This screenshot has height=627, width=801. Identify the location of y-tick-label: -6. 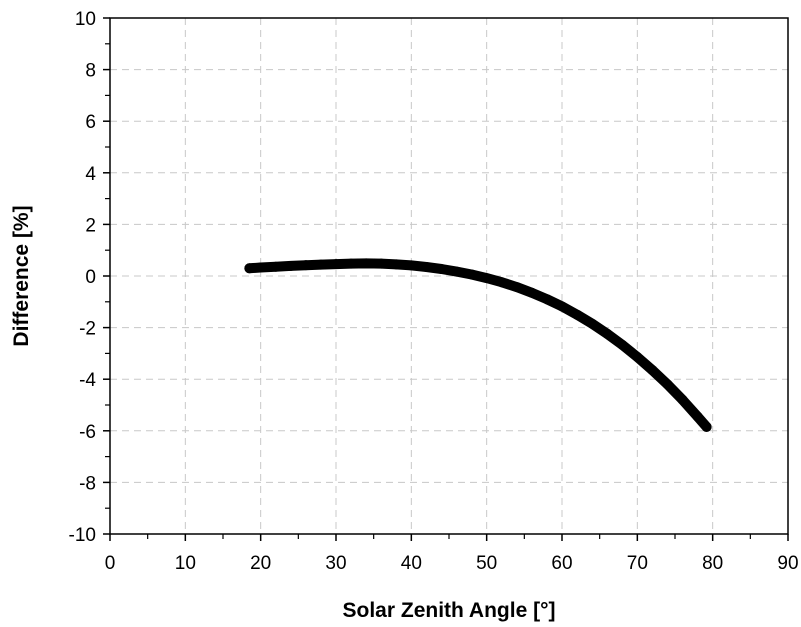
(87, 432).